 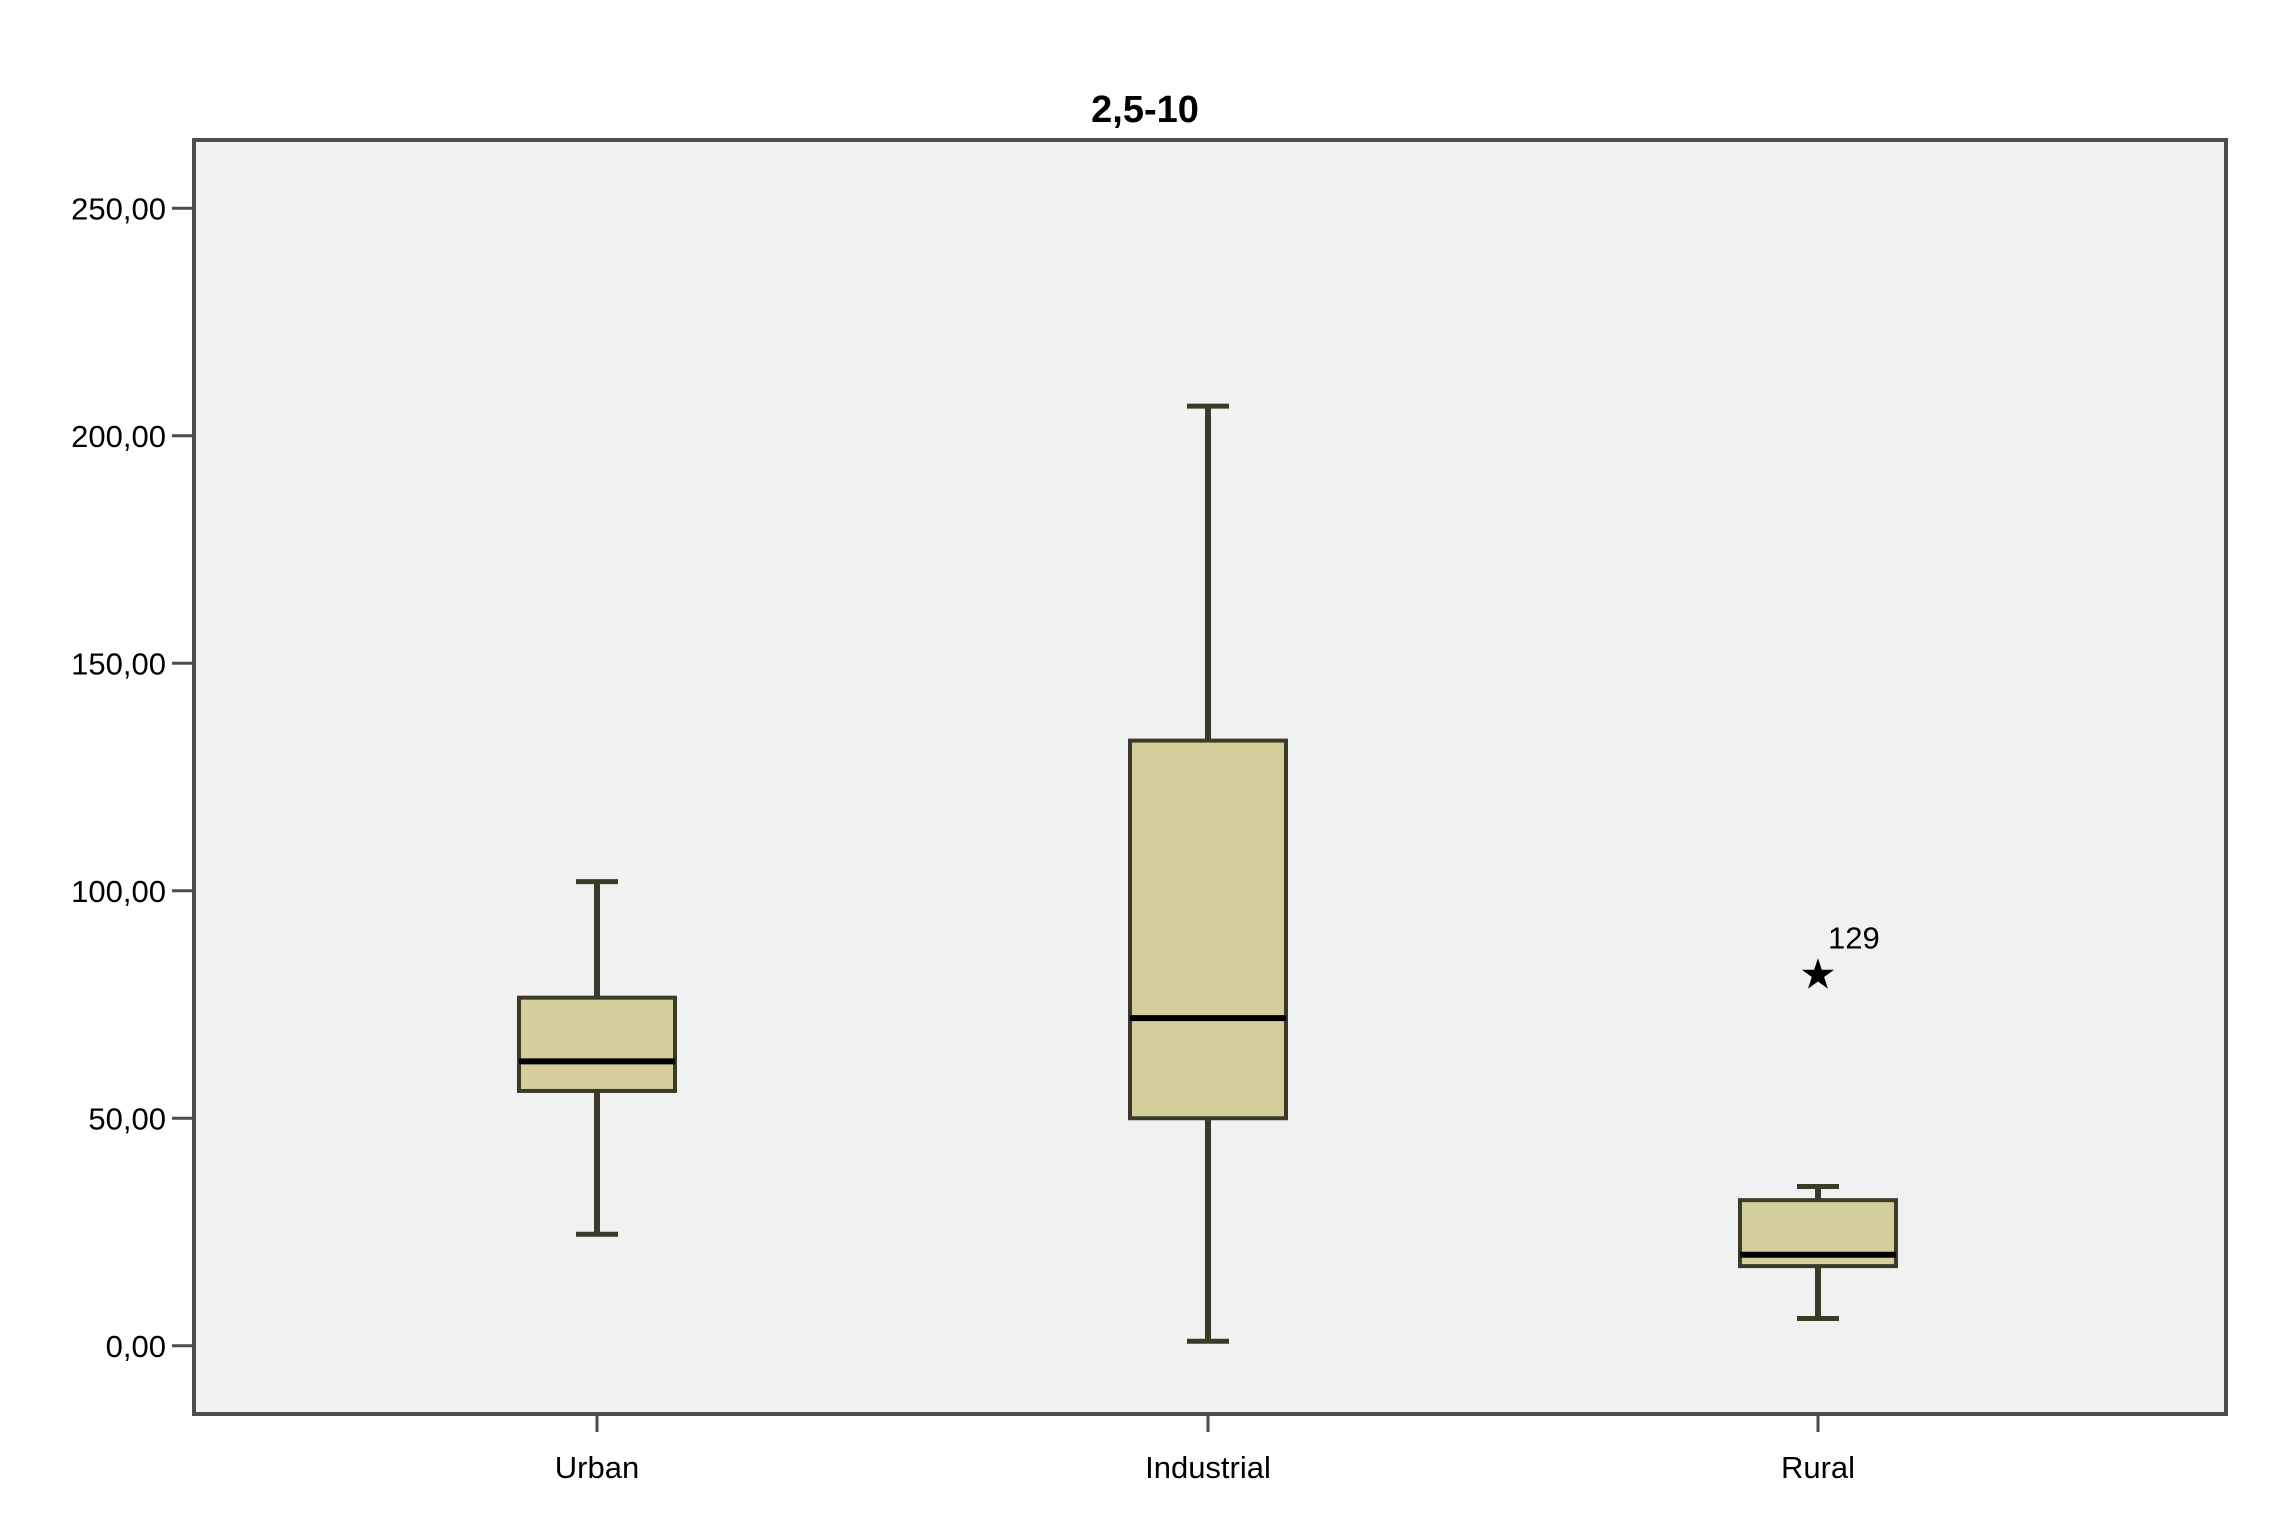 I want to click on x-tick-label: Industrial, so click(x=1208, y=1467).